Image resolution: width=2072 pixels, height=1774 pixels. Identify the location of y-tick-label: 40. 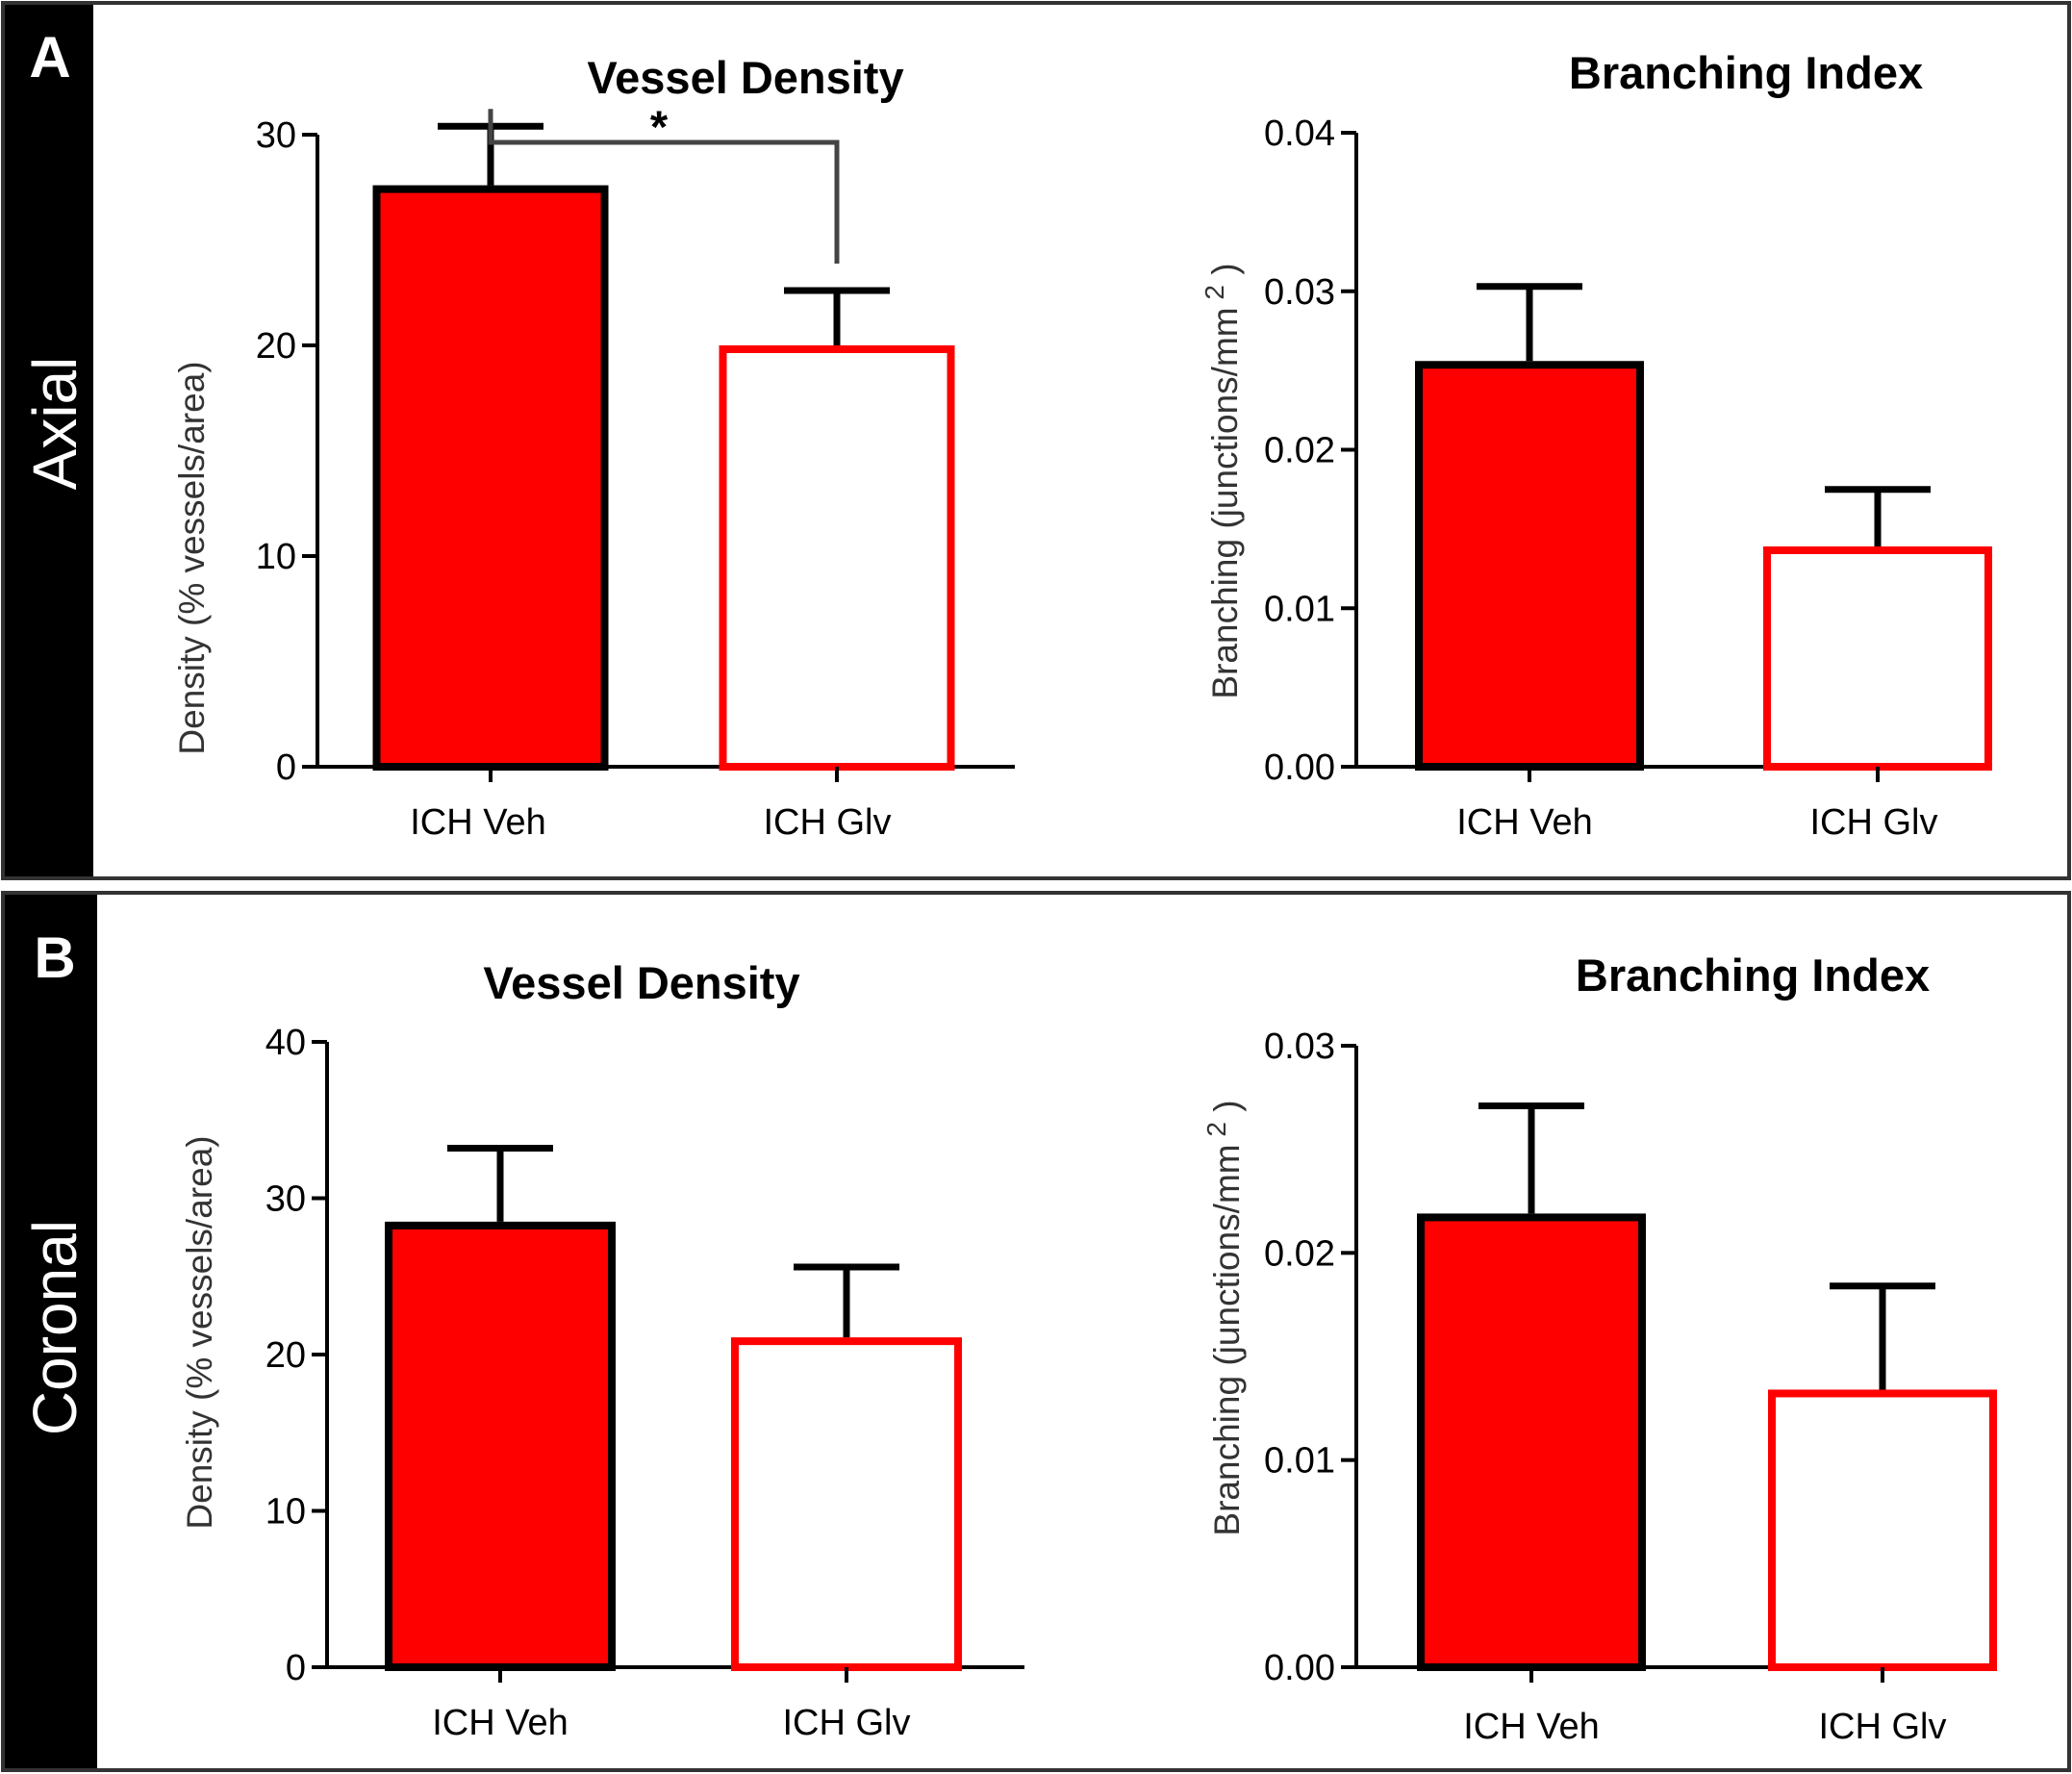
(285, 1043).